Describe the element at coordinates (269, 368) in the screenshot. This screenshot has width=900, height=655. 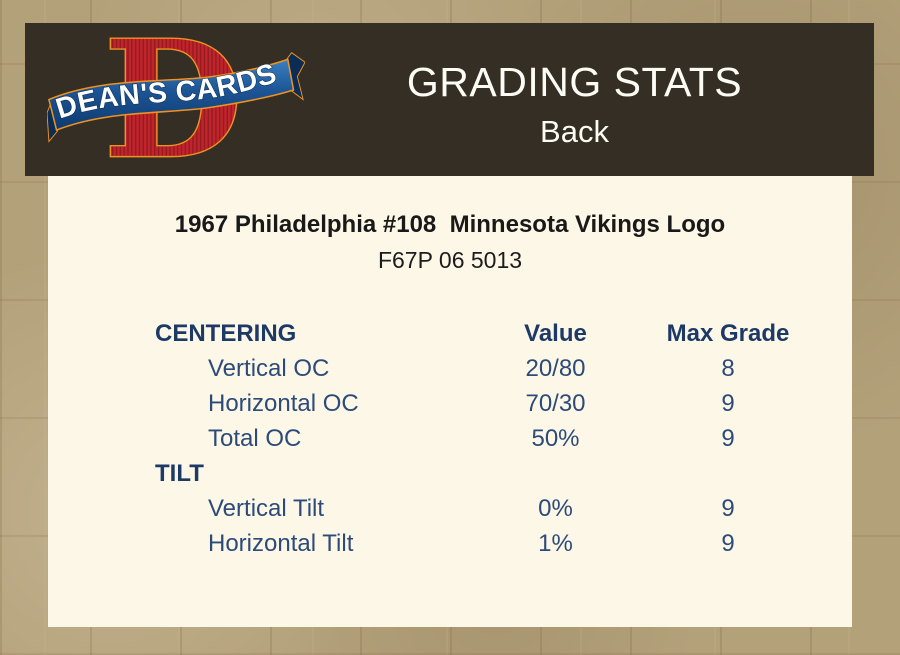
I see `row-label: Vertical OC` at that location.